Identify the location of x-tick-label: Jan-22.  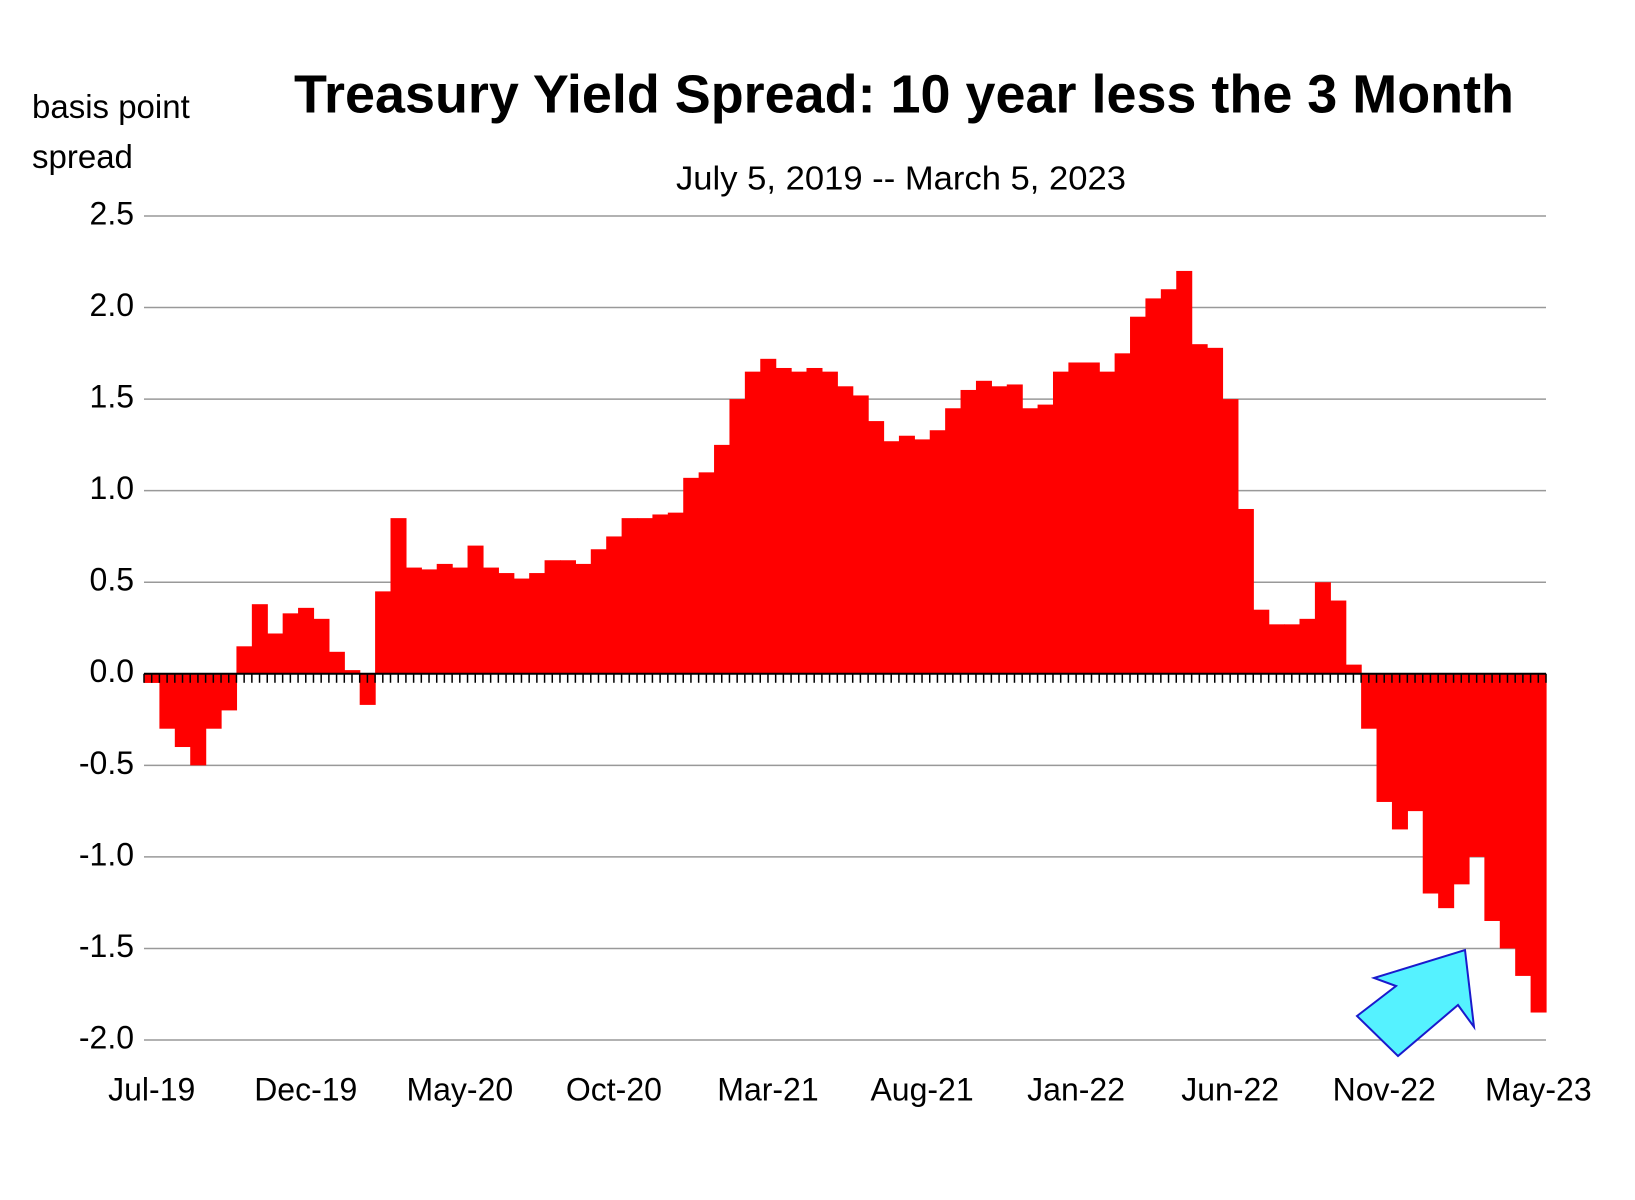
(1076, 1089).